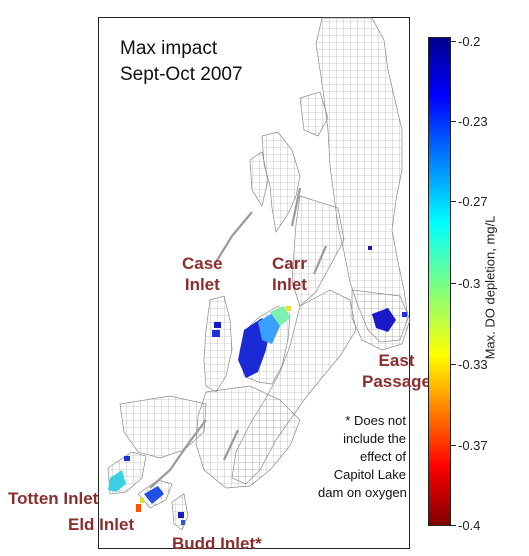 This screenshot has height=556, width=529. Describe the element at coordinates (370, 248) in the screenshot. I see `north-cell` at that location.